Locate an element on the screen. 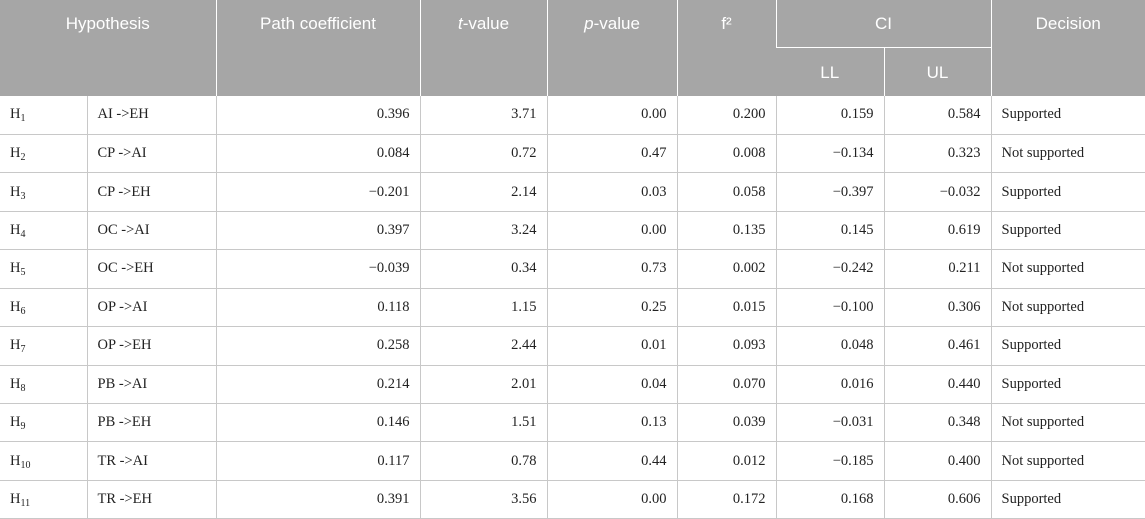 Image resolution: width=1145 pixels, height=519 pixels. cell-ci-ll: 0.145 is located at coordinates (830, 231).